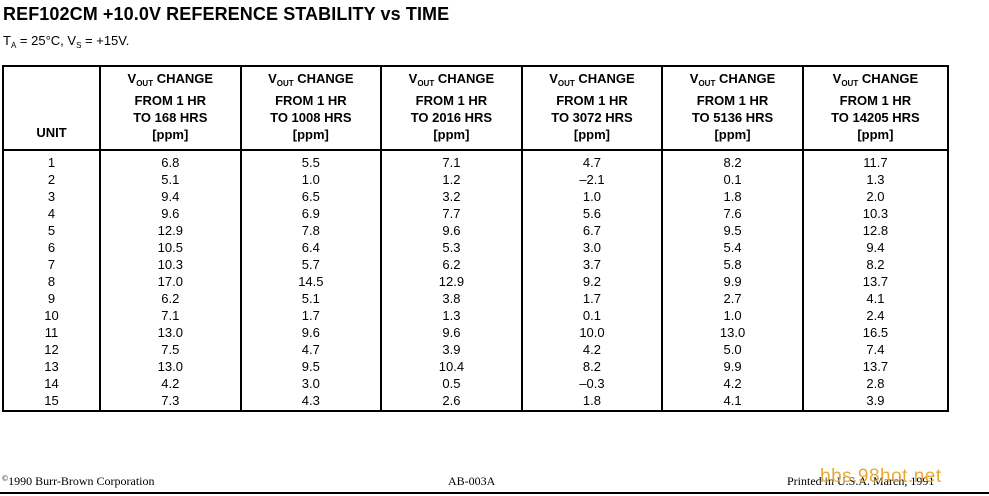  What do you see at coordinates (310, 160) in the screenshot?
I see `ppm-cell: 5.5` at bounding box center [310, 160].